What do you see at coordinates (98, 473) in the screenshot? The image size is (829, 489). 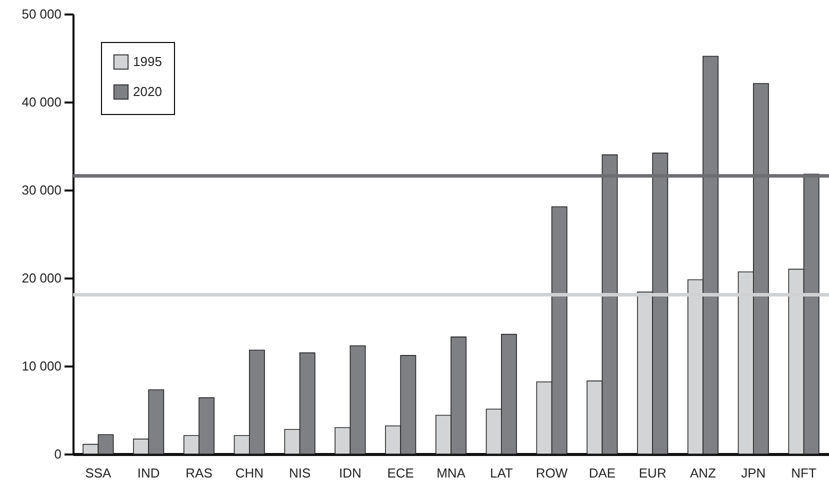 I see `x-tick-label: SSA` at bounding box center [98, 473].